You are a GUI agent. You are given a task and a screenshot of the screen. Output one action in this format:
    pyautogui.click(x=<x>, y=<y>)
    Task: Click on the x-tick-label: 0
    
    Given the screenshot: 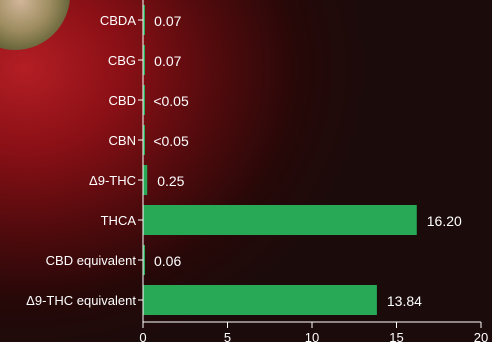 What is the action you would take?
    pyautogui.click(x=142, y=336)
    